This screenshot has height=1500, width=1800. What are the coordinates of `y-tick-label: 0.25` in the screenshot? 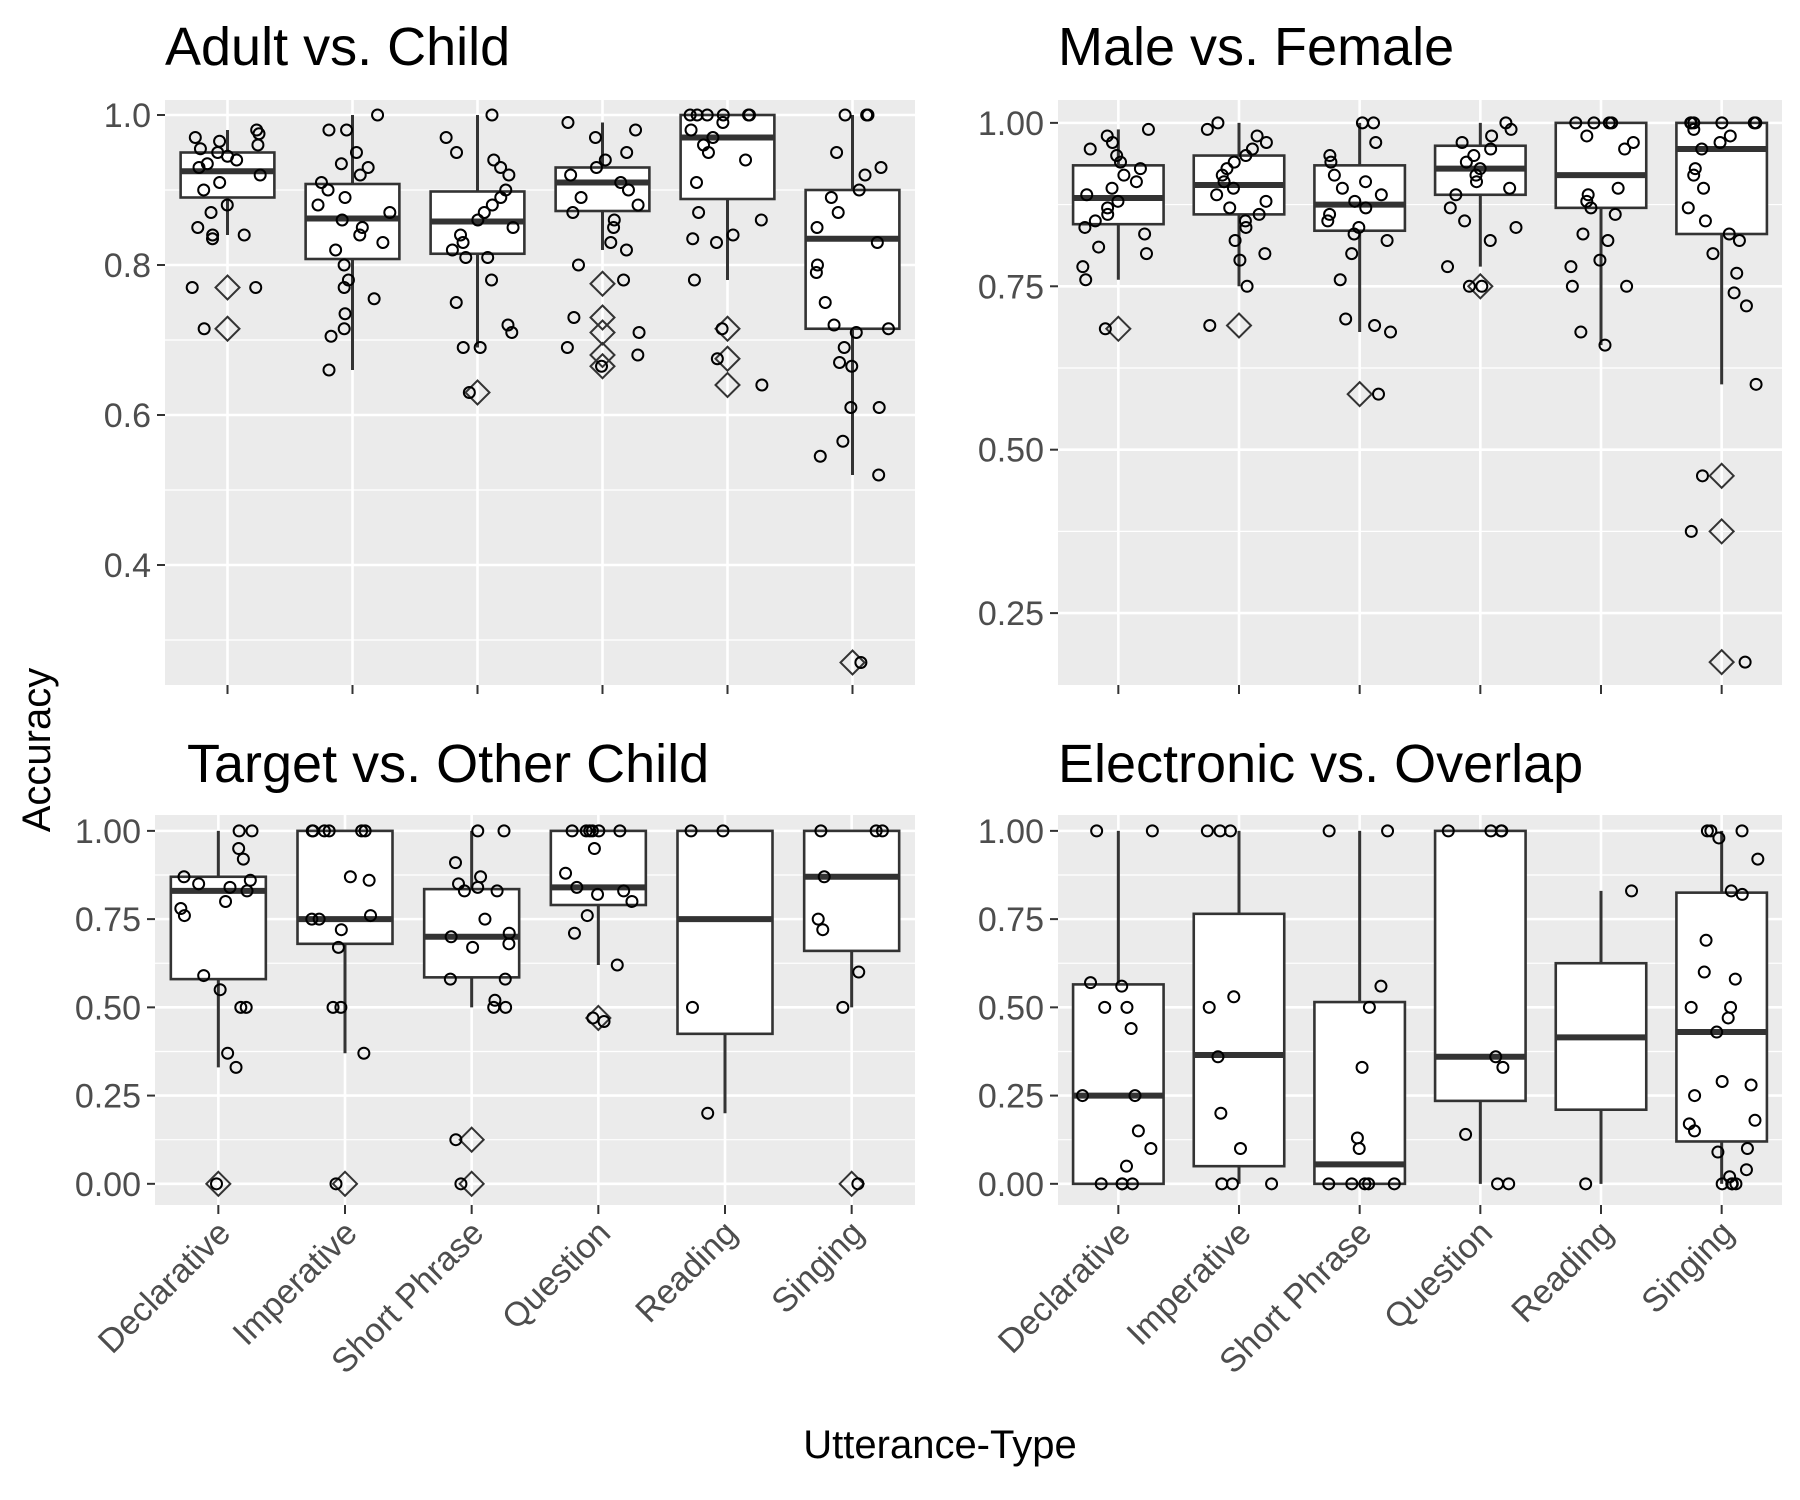 It's located at (1011, 614).